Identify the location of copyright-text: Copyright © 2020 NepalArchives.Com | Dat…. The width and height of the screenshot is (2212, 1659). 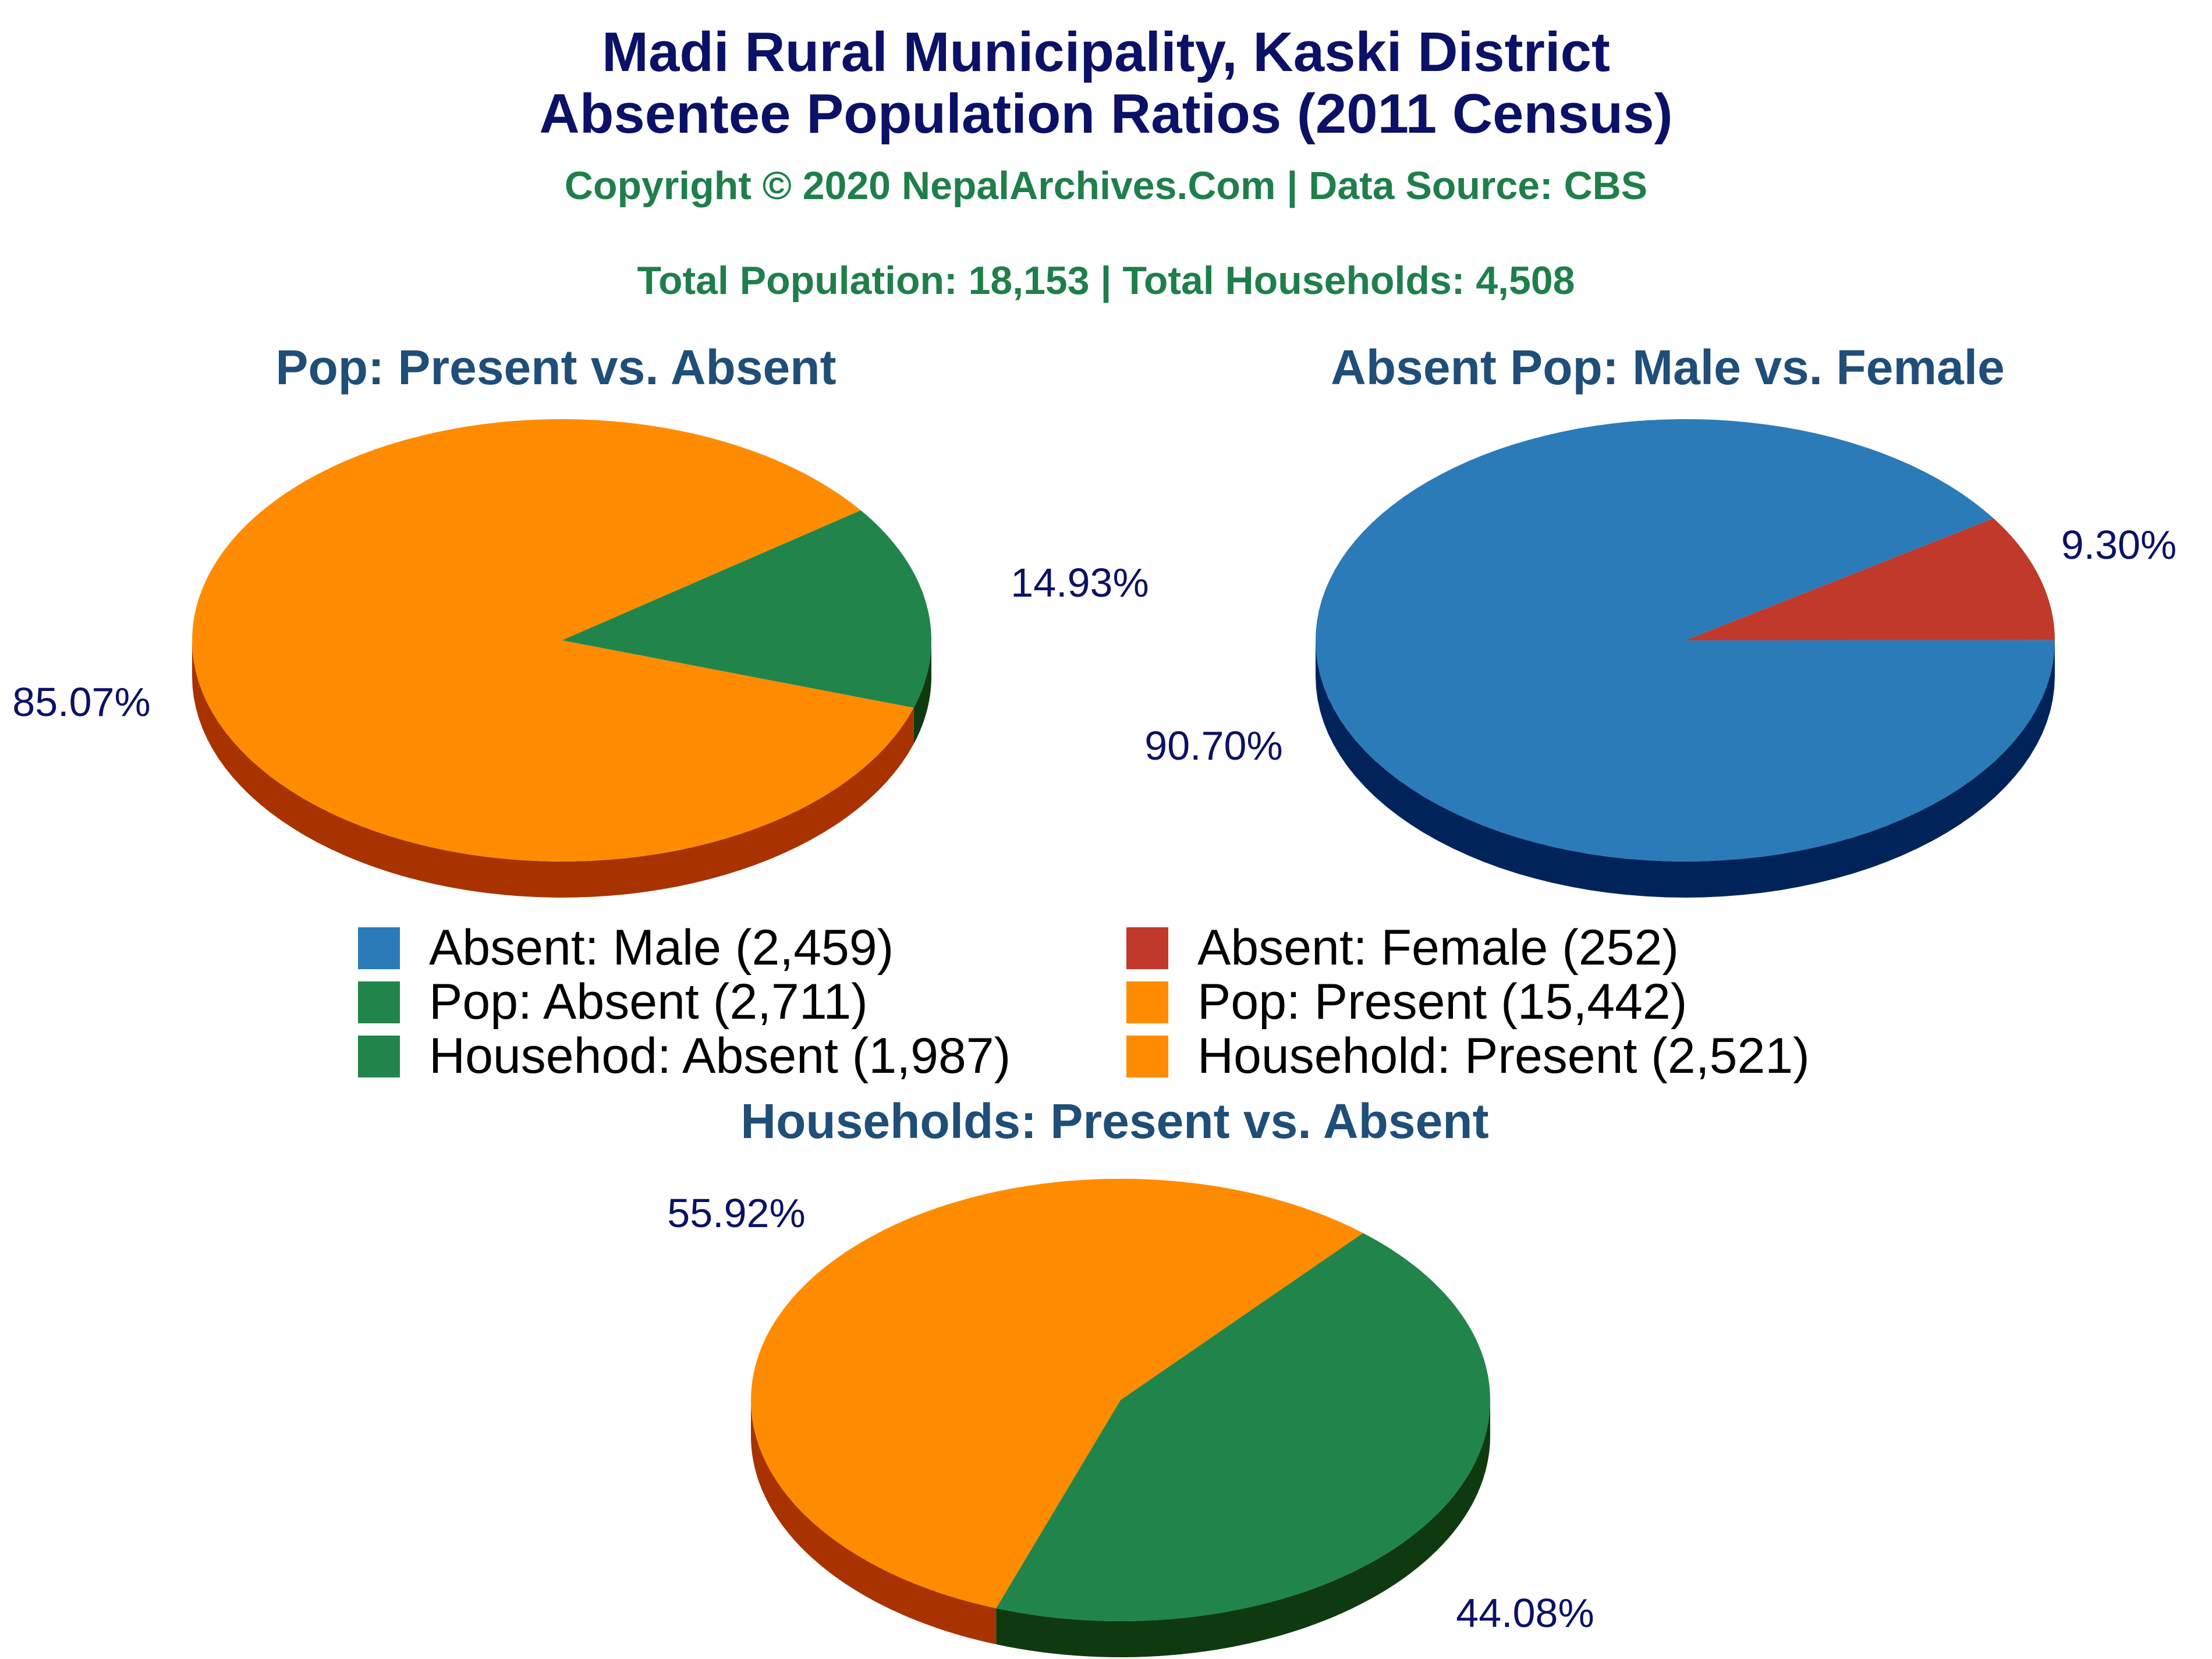
(1106, 186).